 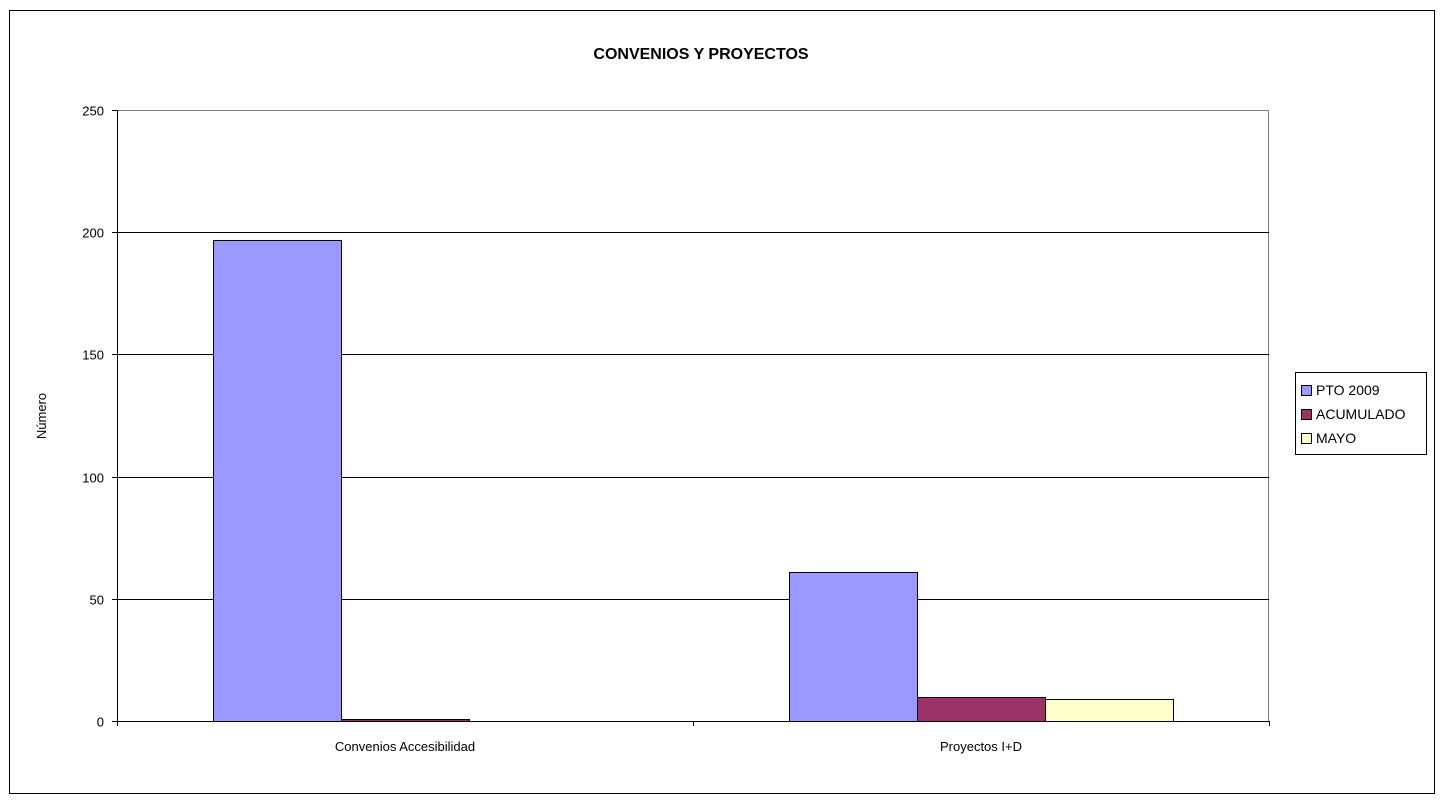 I want to click on y-tick-label: 100, so click(x=93, y=478).